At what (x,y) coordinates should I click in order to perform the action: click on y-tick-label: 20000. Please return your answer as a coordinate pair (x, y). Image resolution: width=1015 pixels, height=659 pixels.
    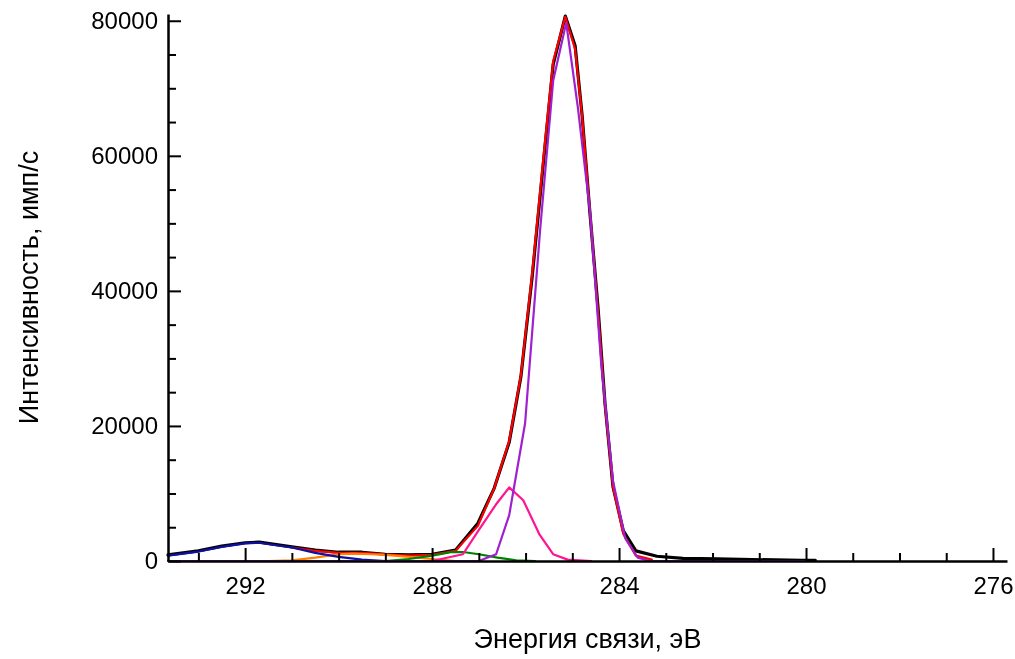
    Looking at the image, I should click on (124, 426).